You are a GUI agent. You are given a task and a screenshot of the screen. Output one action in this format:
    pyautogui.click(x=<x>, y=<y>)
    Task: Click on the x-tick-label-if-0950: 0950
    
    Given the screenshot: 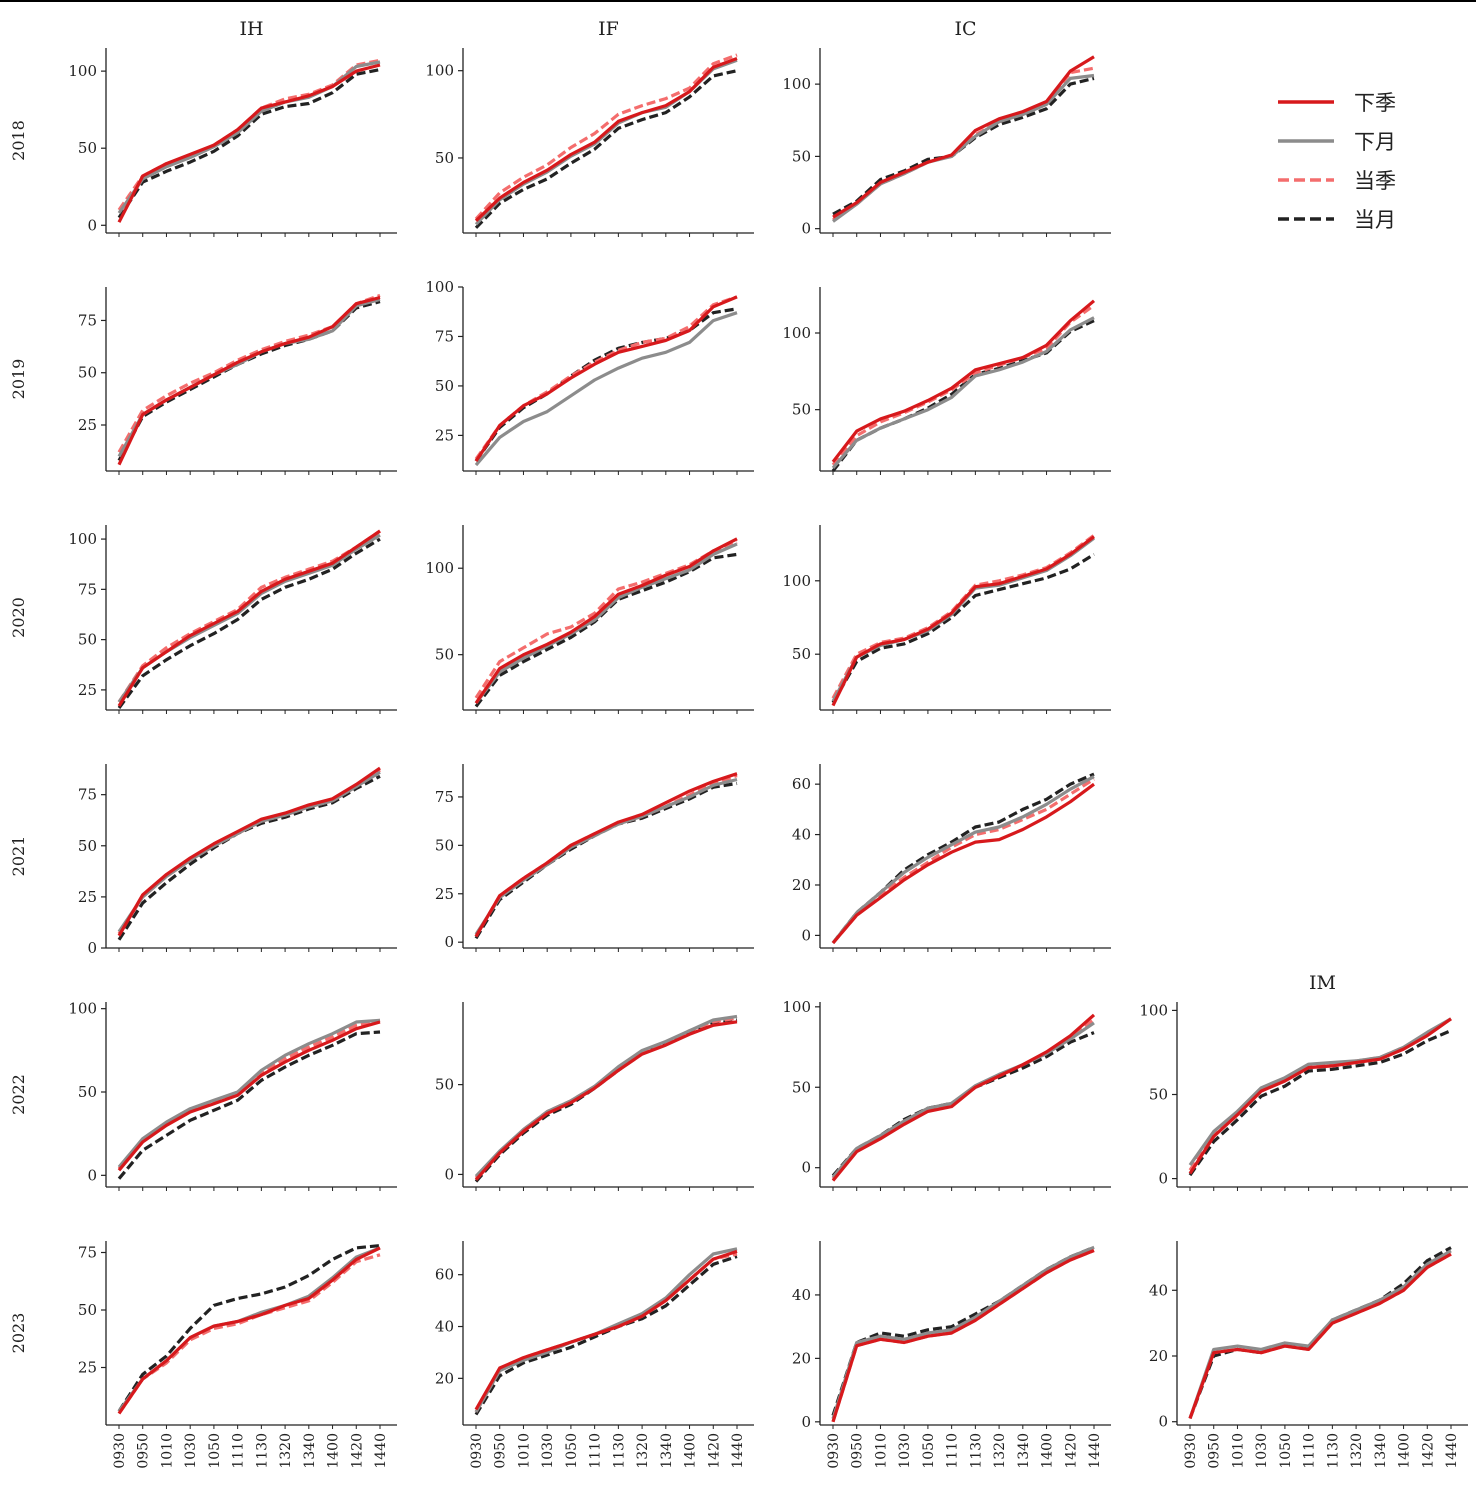 What is the action you would take?
    pyautogui.click(x=501, y=1451)
    